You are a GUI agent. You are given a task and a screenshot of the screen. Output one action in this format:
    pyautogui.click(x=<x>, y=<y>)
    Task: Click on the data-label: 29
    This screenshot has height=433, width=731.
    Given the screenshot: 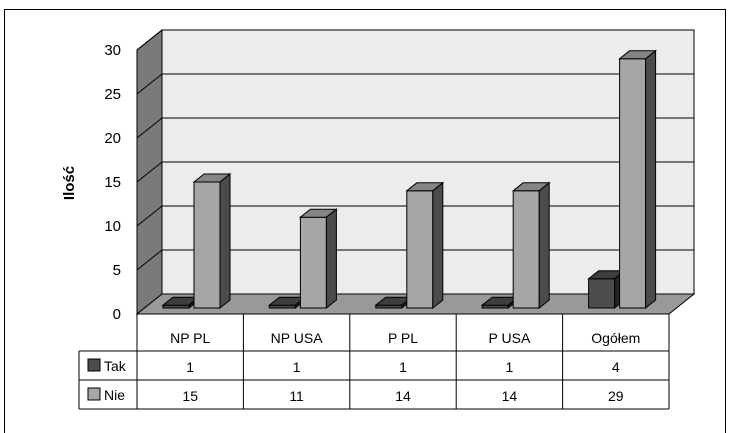 What is the action you would take?
    pyautogui.click(x=616, y=396)
    